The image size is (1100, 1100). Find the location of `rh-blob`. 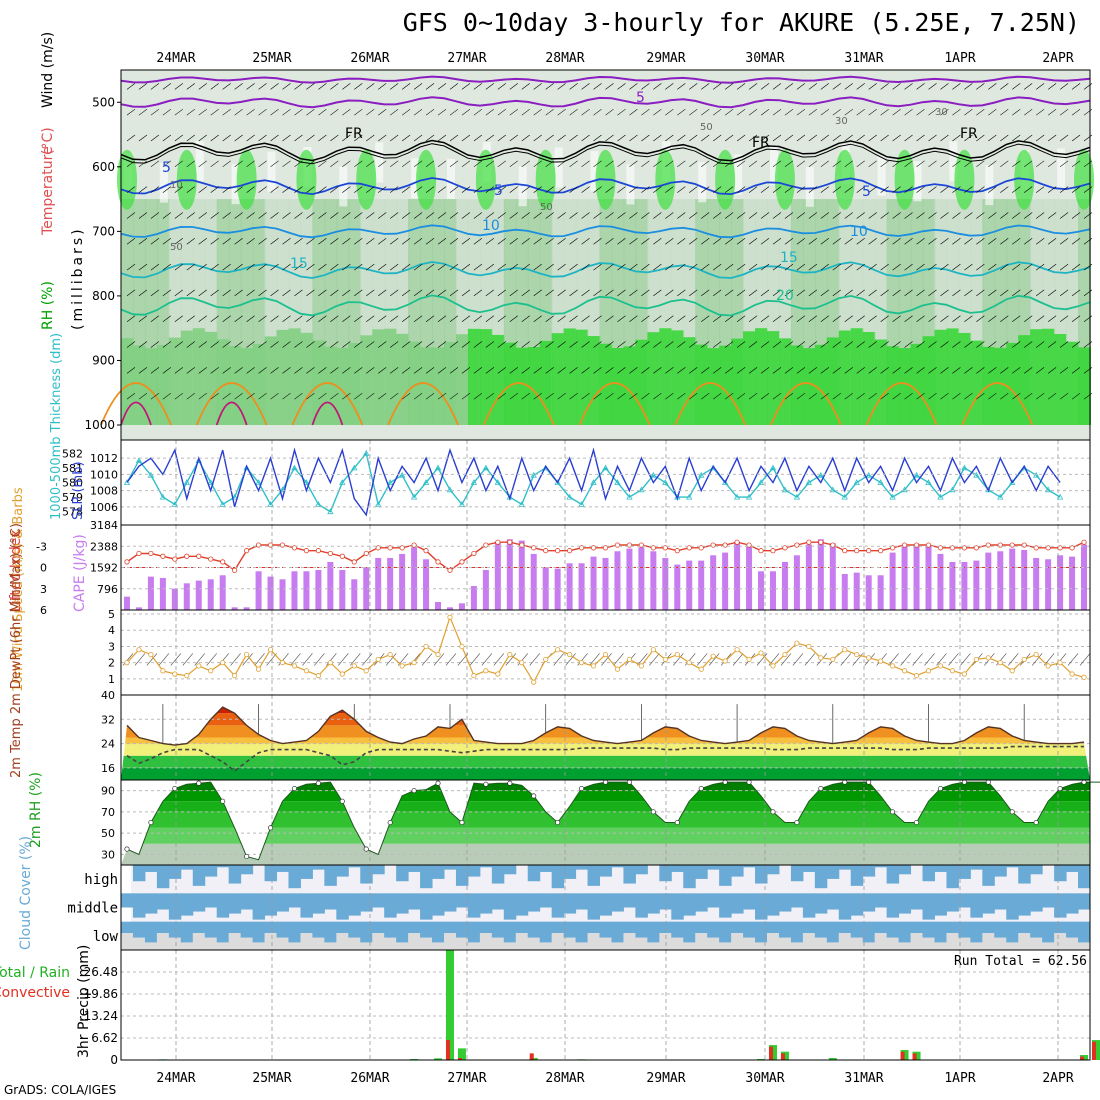

rh-blob is located at coordinates (545, 179).